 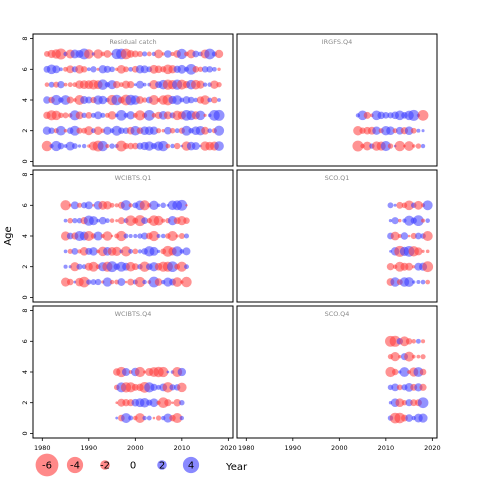 I want to click on legend-label: 2, so click(x=162, y=466).